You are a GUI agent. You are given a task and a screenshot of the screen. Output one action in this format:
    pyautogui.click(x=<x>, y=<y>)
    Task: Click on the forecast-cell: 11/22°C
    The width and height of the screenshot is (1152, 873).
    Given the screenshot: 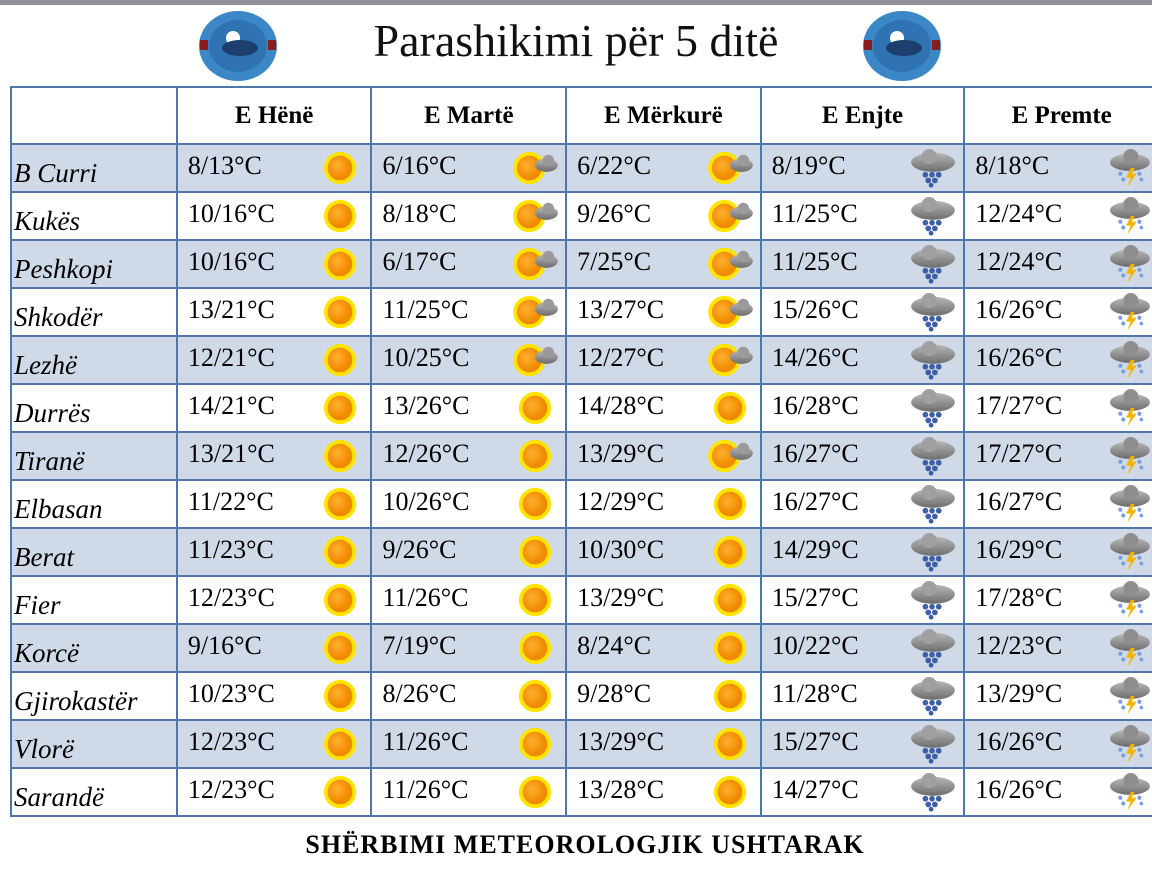 What is the action you would take?
    pyautogui.click(x=274, y=504)
    